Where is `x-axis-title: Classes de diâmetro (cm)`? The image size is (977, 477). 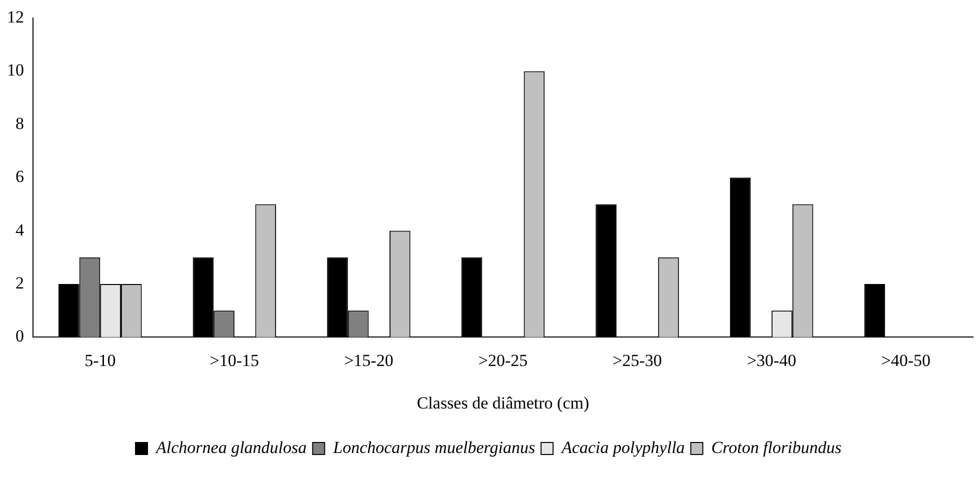 x-axis-title: Classes de diâmetro (cm) is located at coordinates (503, 402).